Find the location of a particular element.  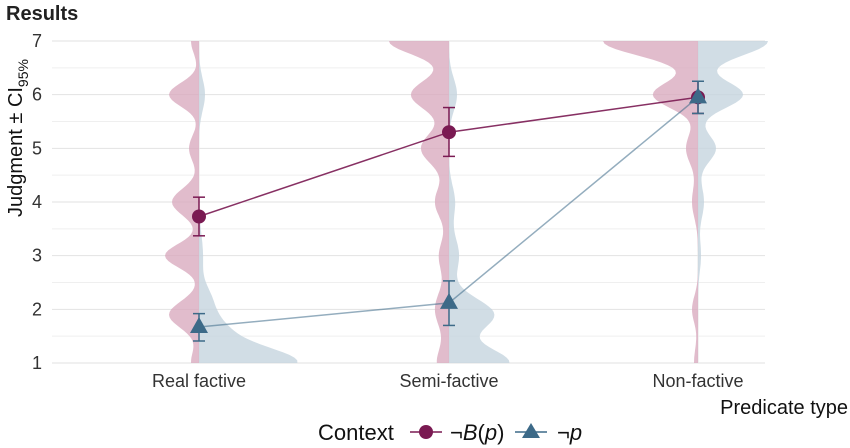

chart-title: Results is located at coordinates (42, 14).